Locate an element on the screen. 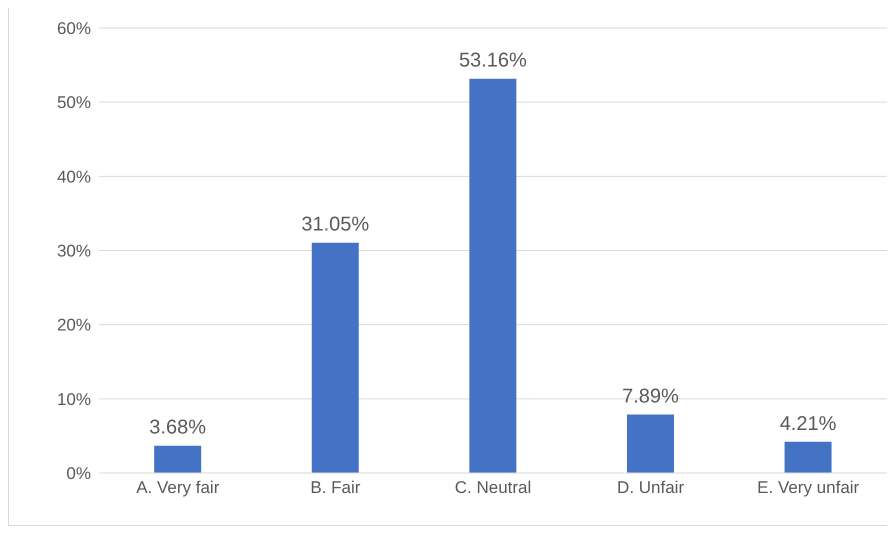 This screenshot has width=894, height=533. x-tick-label: A. Very fair is located at coordinates (178, 488).